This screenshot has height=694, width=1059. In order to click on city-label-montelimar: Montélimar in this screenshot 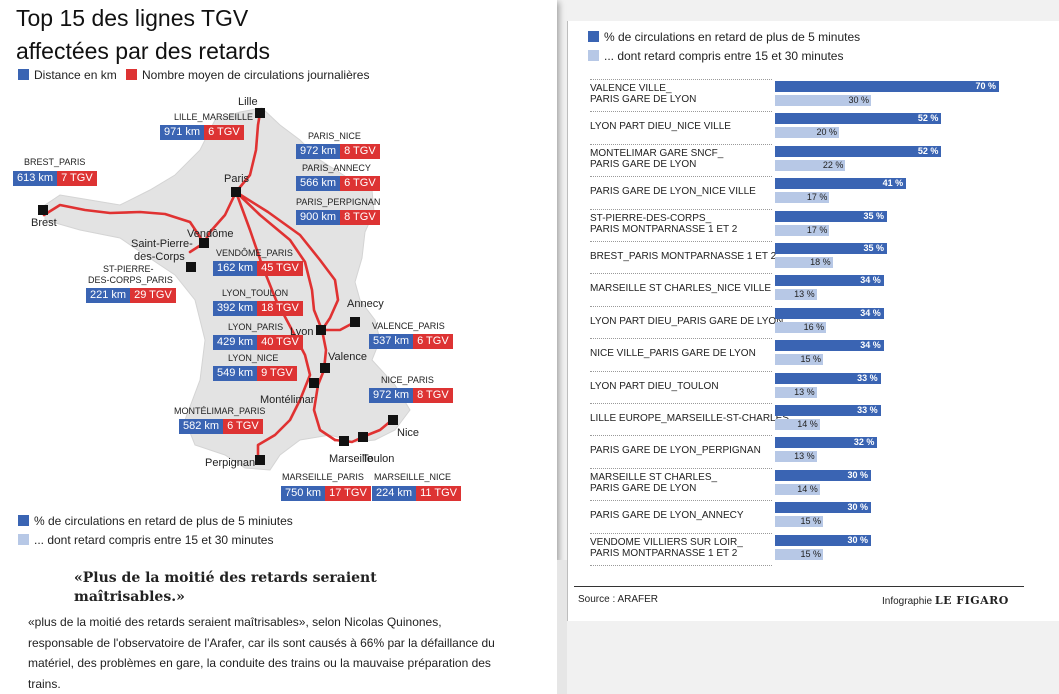, I will do `click(287, 400)`.